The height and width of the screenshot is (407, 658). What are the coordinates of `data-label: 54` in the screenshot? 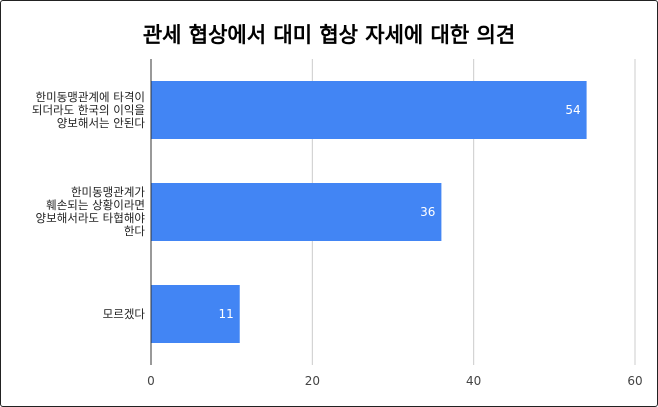 It's located at (572, 110).